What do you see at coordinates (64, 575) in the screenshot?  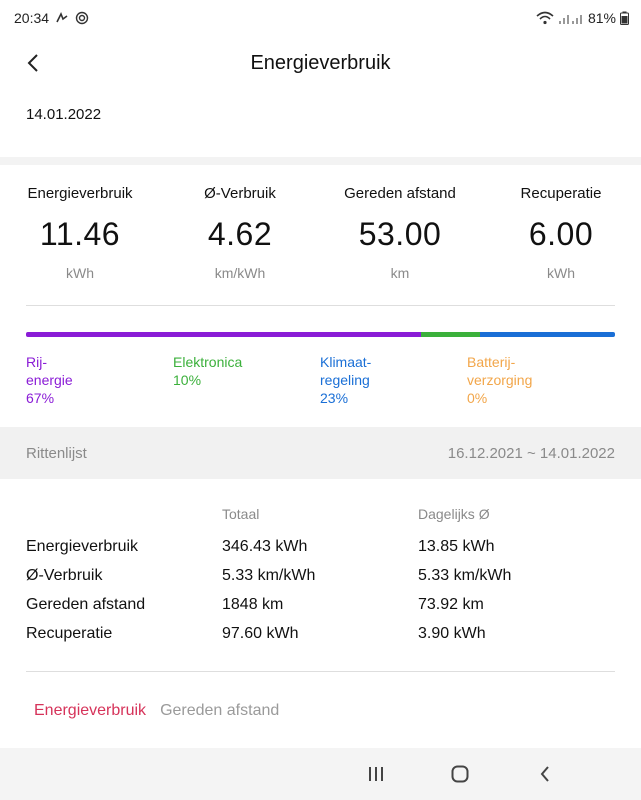 I see `row-label: Ø-Verbruik` at bounding box center [64, 575].